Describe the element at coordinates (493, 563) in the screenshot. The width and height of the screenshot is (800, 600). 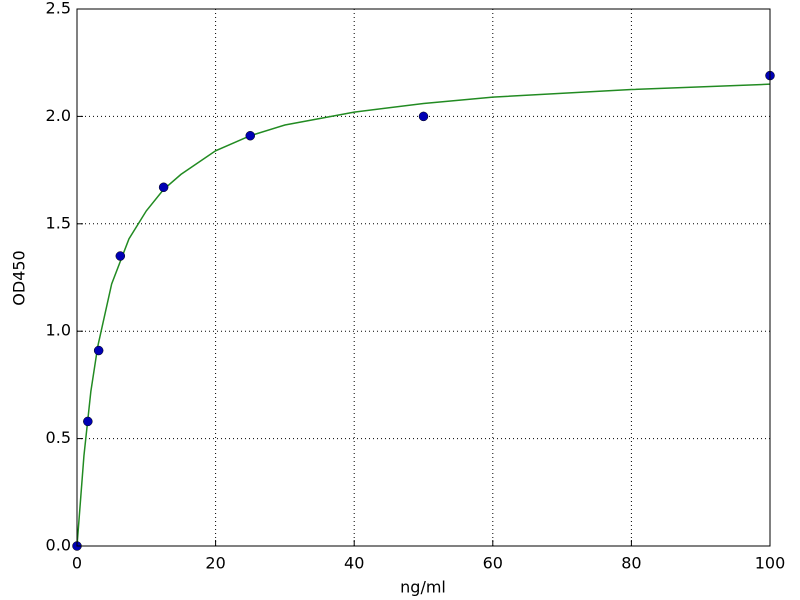
I see `x-tick-label: 60` at that location.